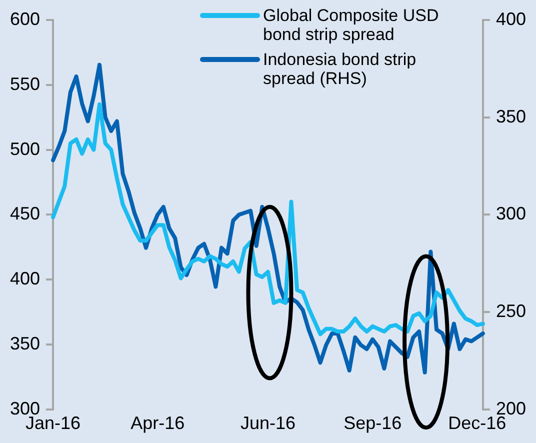 The width and height of the screenshot is (536, 443). What do you see at coordinates (511, 116) in the screenshot?
I see `y2-tick-label: 350` at bounding box center [511, 116].